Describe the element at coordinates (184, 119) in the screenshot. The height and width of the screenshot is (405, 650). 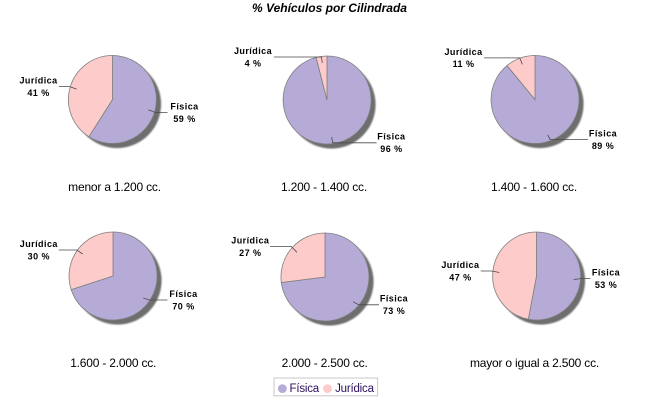
I see `svg-text: 59 %` at that location.